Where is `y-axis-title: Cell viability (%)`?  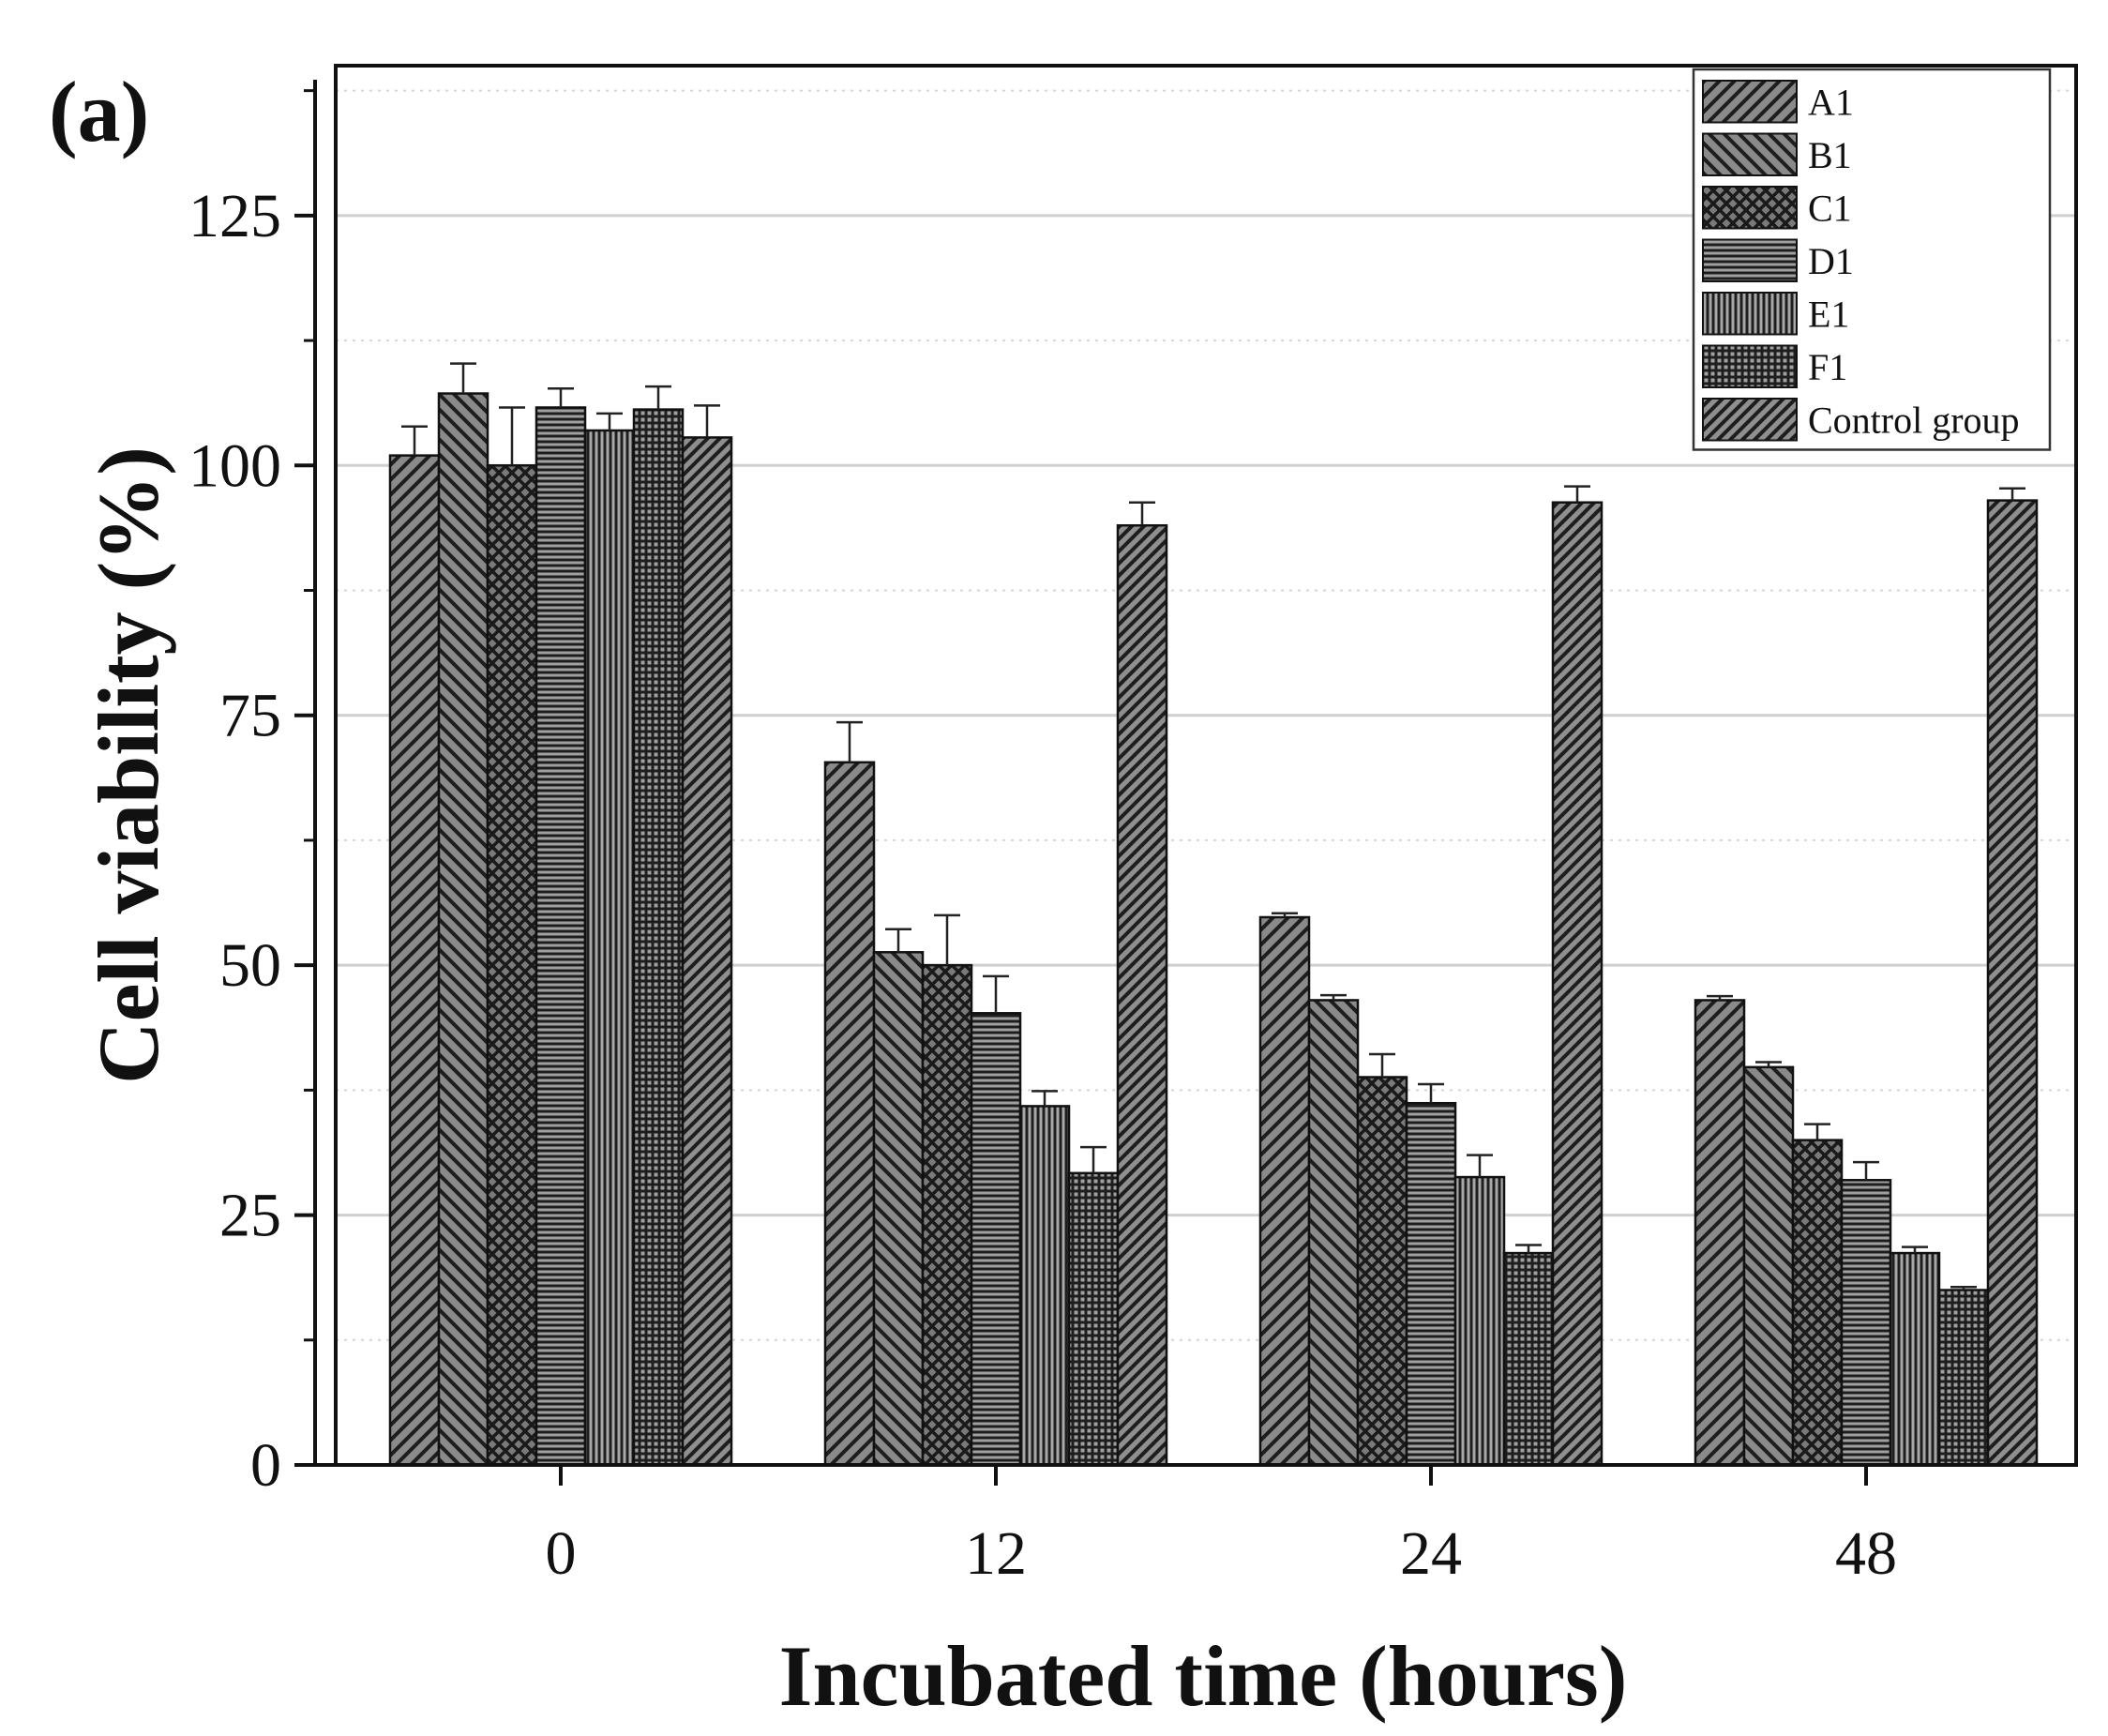 y-axis-title: Cell viability (%) is located at coordinates (128, 765).